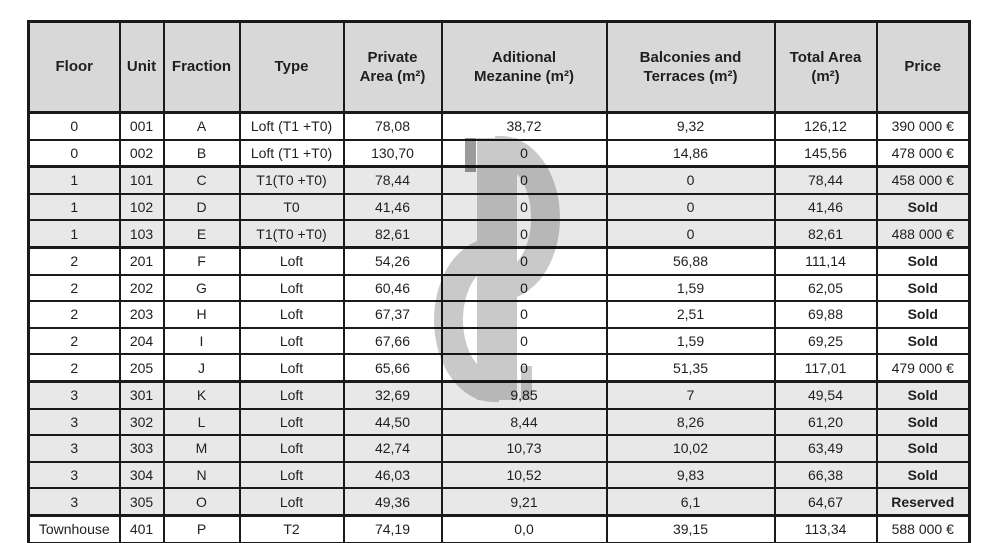 The width and height of the screenshot is (988, 543). I want to click on cell-fraction: C, so click(201, 180).